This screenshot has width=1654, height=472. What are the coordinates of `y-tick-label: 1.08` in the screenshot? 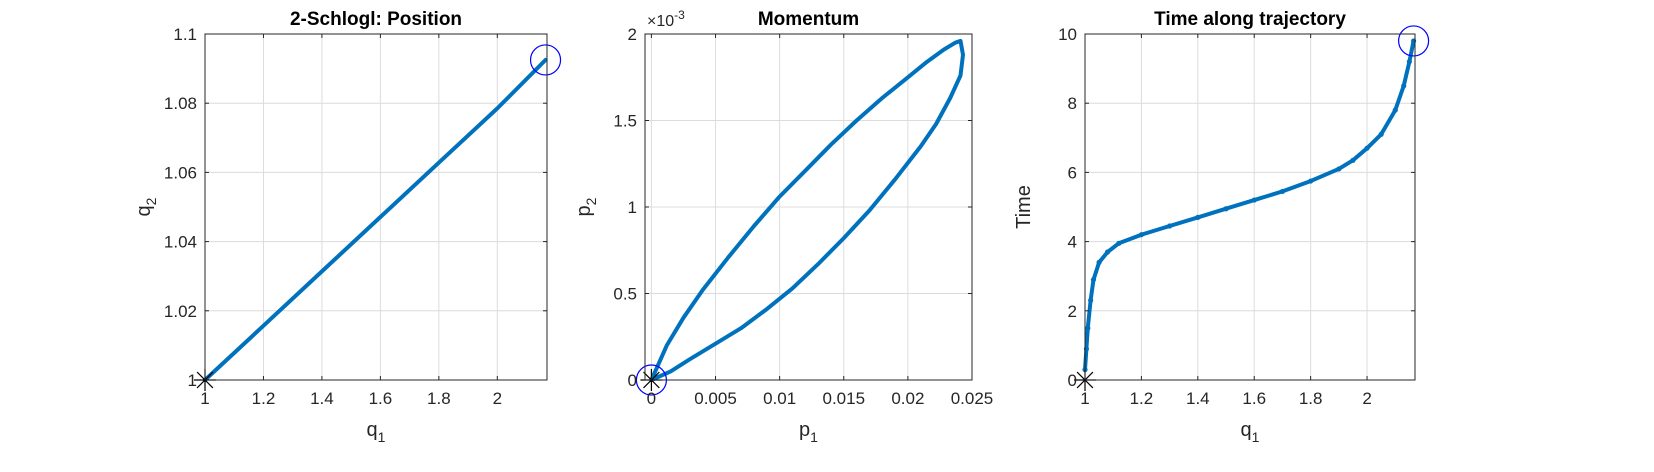 It's located at (180, 103).